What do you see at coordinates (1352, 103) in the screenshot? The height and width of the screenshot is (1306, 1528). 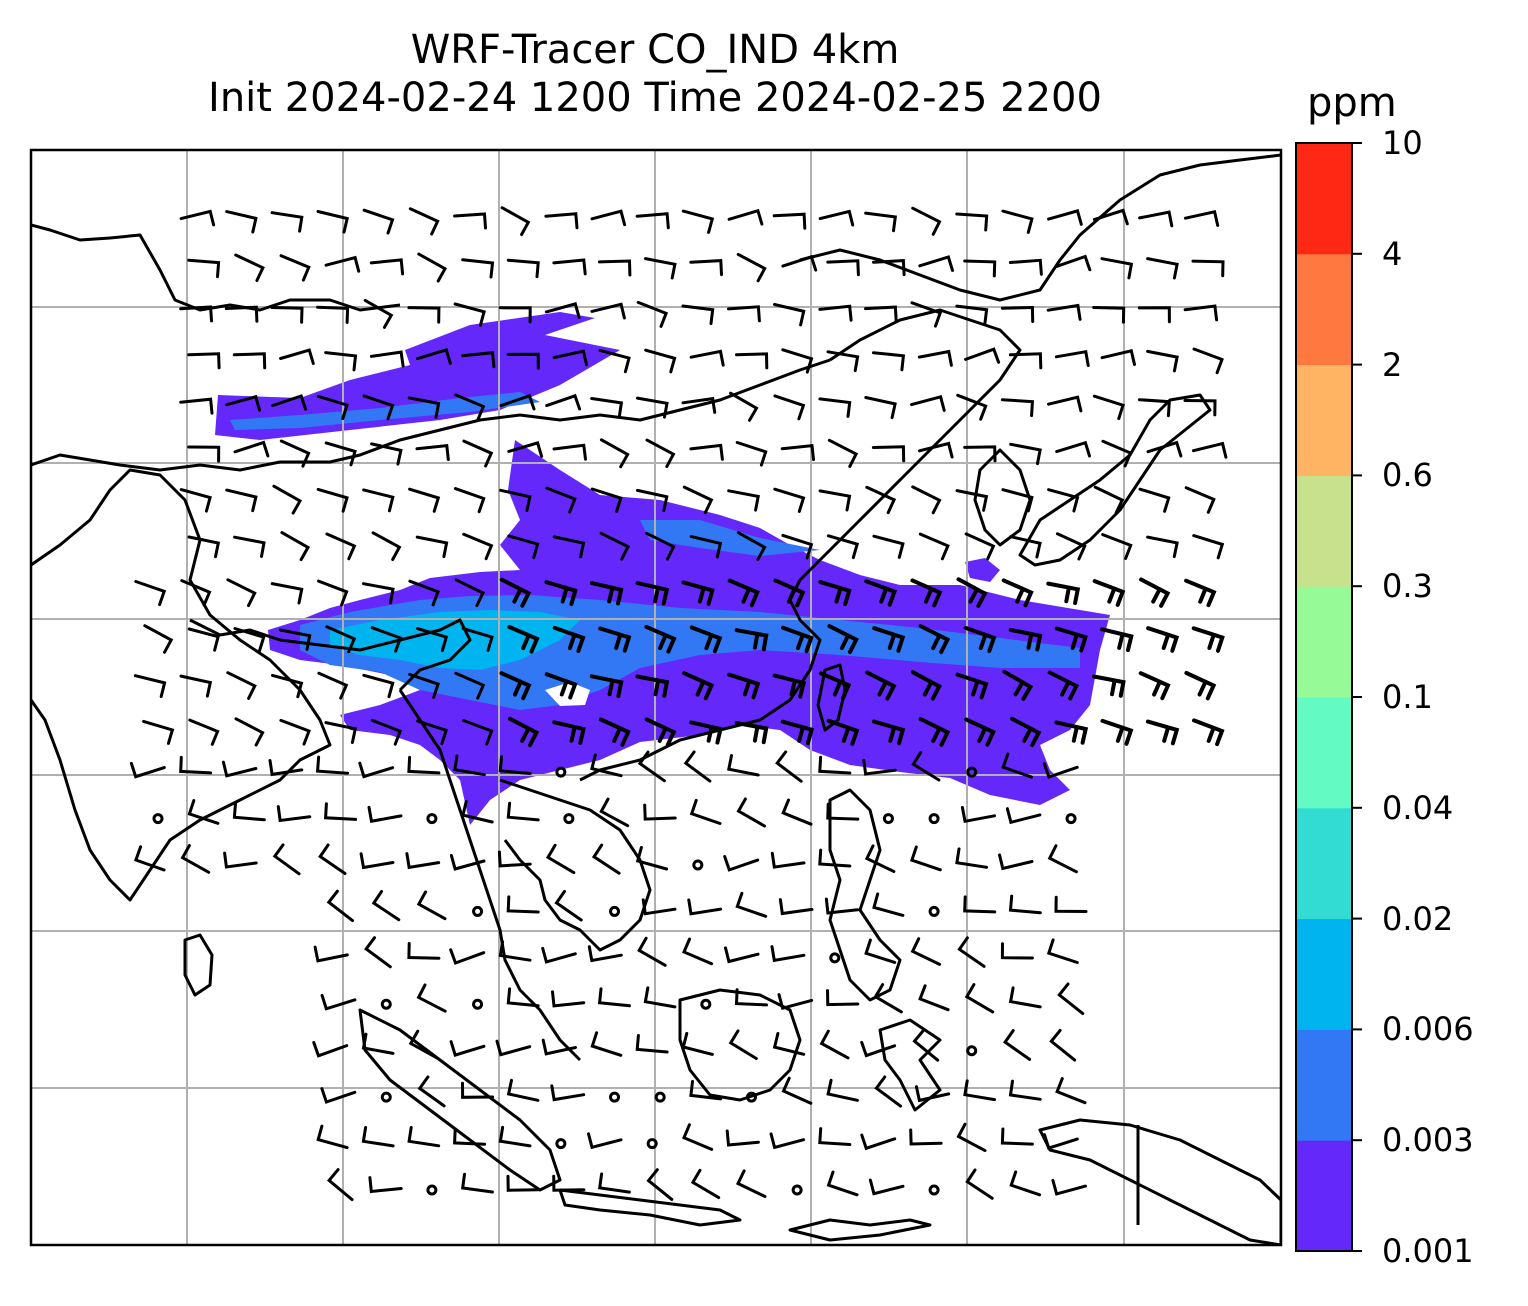 I see `colorbar-unit-label: ppm` at bounding box center [1352, 103].